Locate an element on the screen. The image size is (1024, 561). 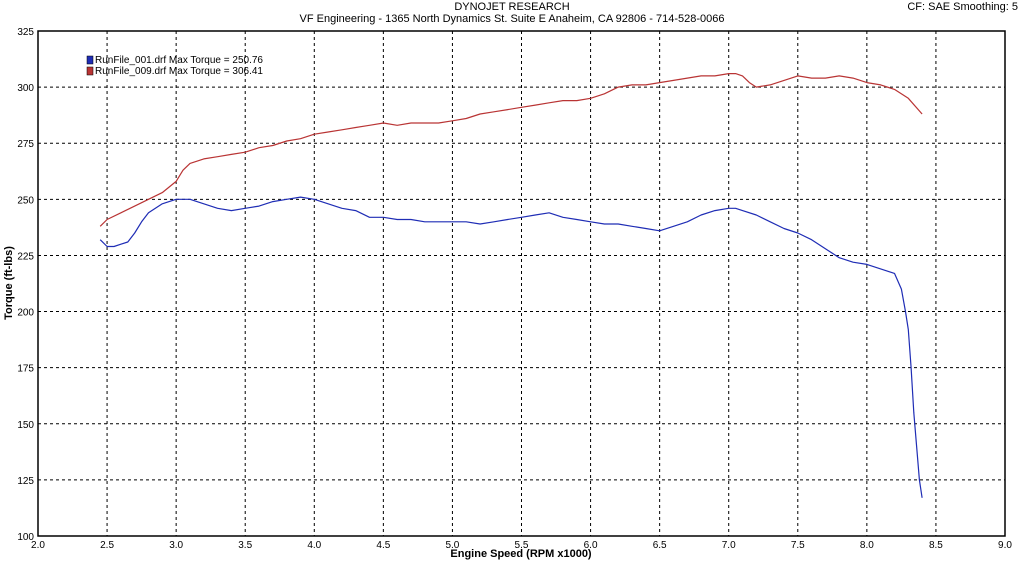
x-tick-label: 7.0 is located at coordinates (729, 545).